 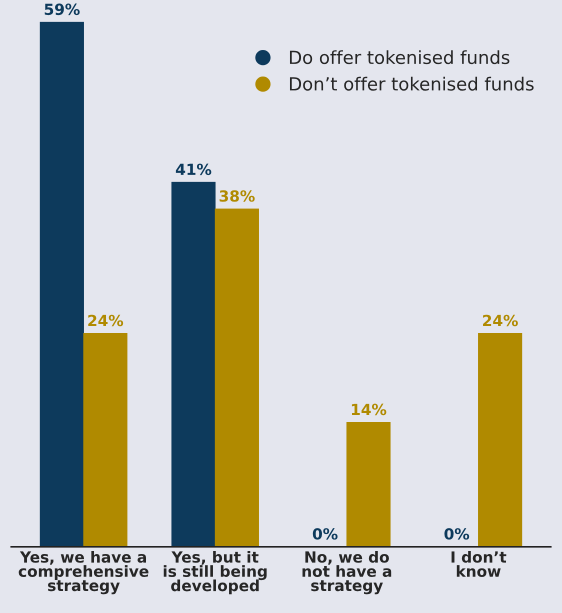 What do you see at coordinates (62, 10) in the screenshot?
I see `data-label: 59%` at bounding box center [62, 10].